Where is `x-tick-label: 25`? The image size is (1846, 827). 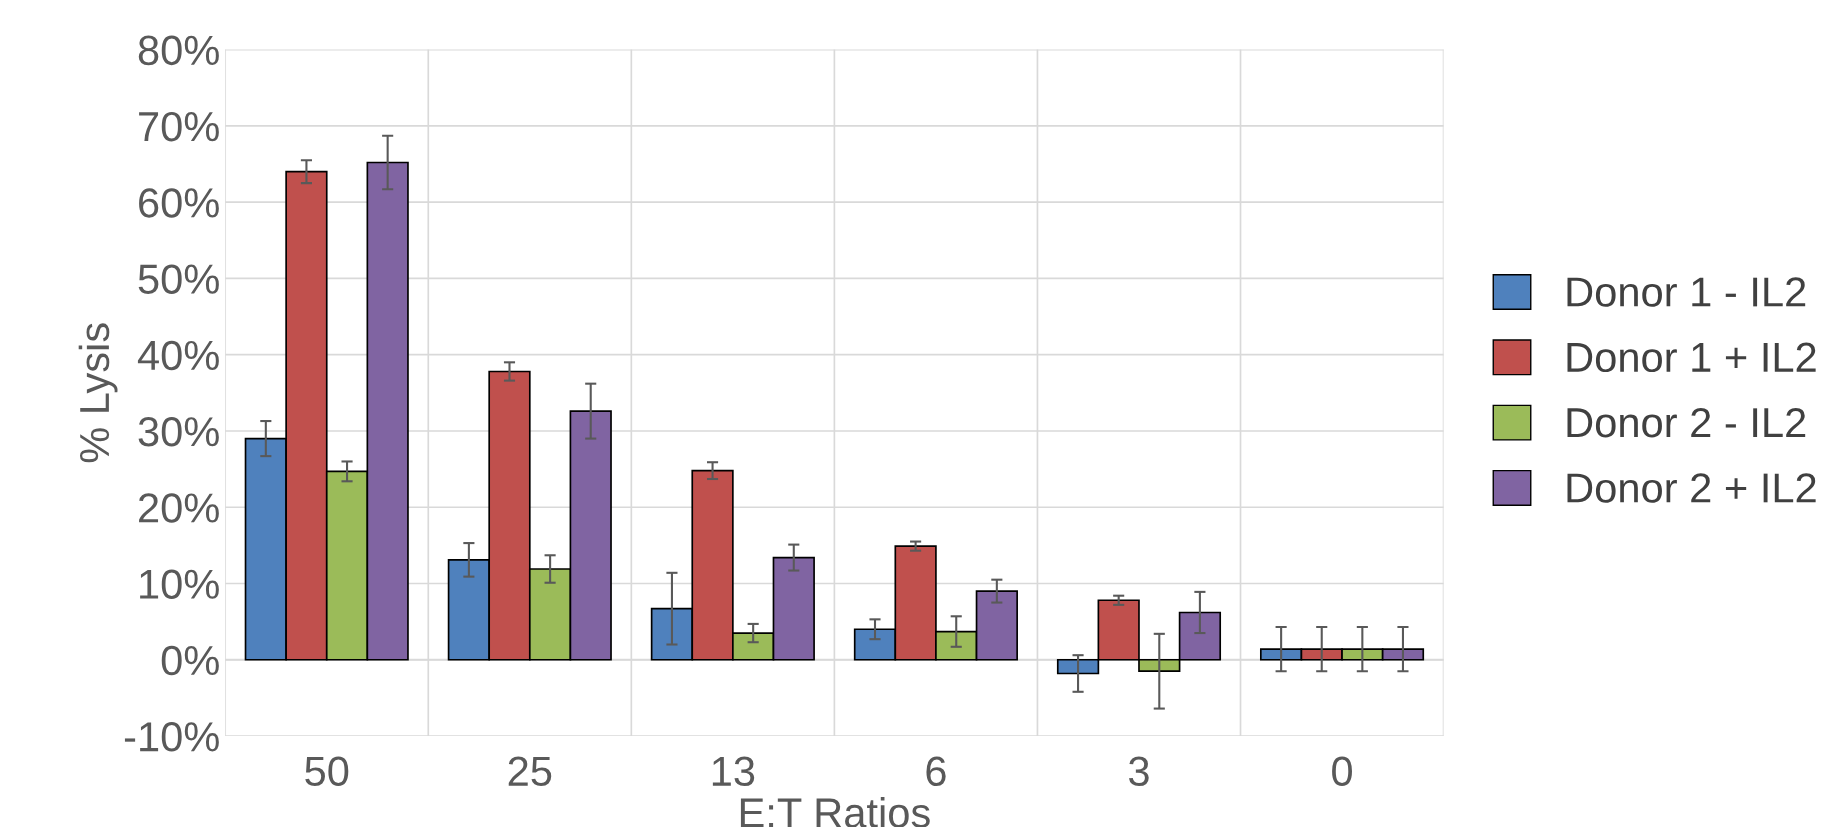
x-tick-label: 25 is located at coordinates (530, 771).